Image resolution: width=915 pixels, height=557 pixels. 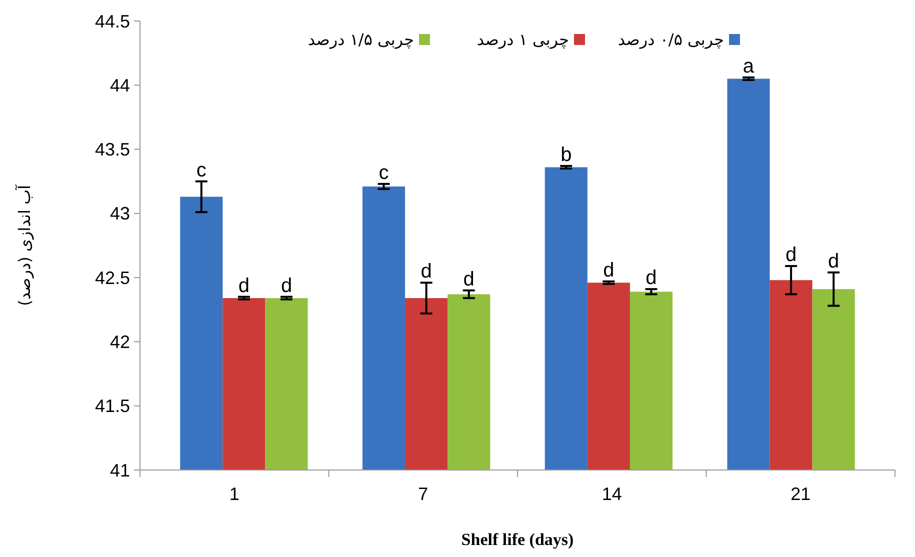 I want to click on y-tick-label: 44.5, so click(x=112, y=21).